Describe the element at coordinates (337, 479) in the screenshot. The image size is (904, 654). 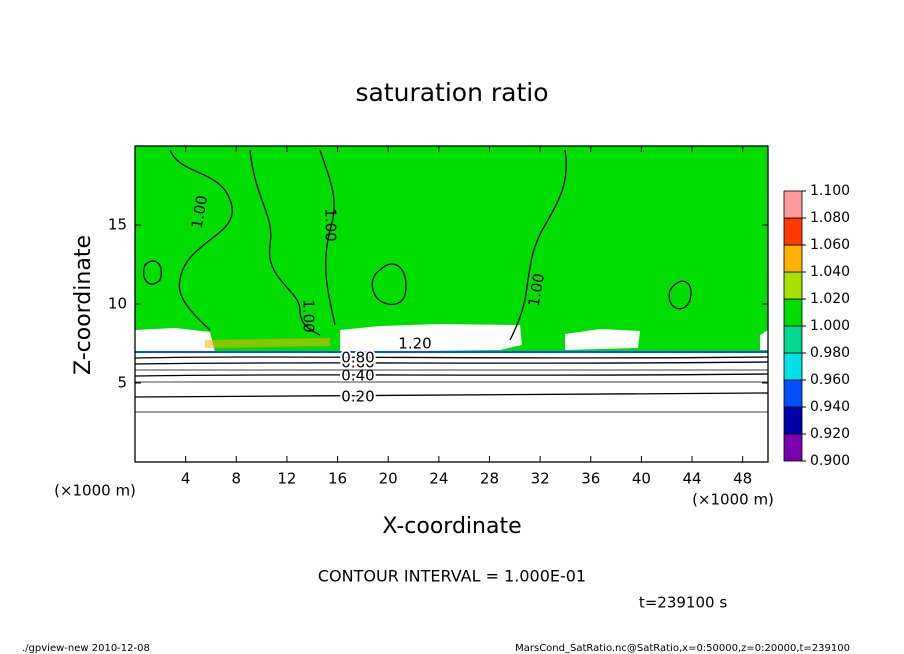
I see `x-tick-label: 16` at that location.